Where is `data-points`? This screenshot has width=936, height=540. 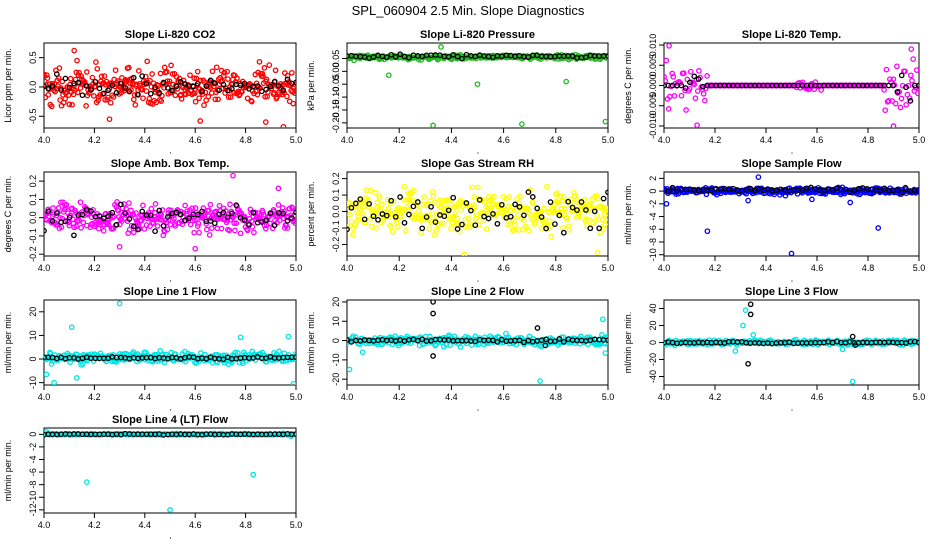 data-points is located at coordinates (791, 215).